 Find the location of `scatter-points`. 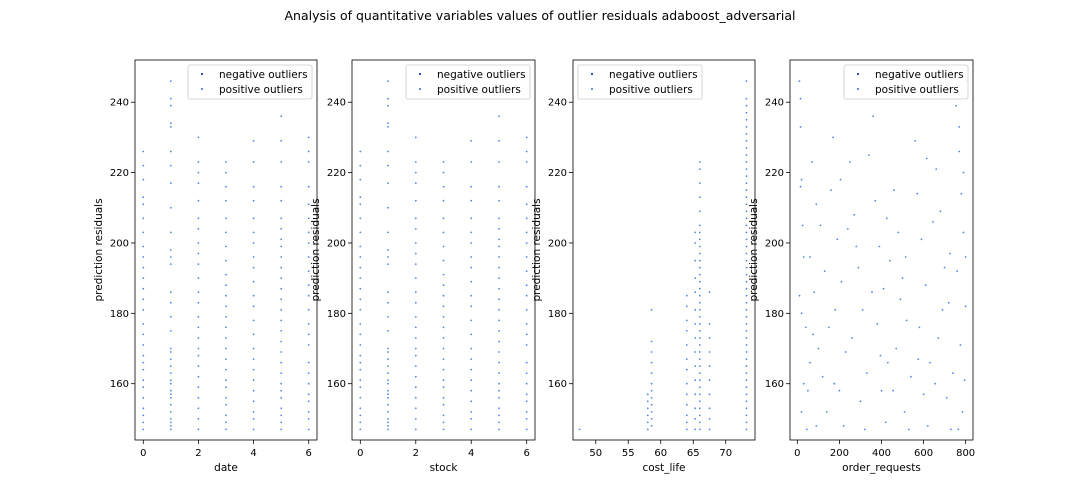

scatter-points is located at coordinates (663, 255).